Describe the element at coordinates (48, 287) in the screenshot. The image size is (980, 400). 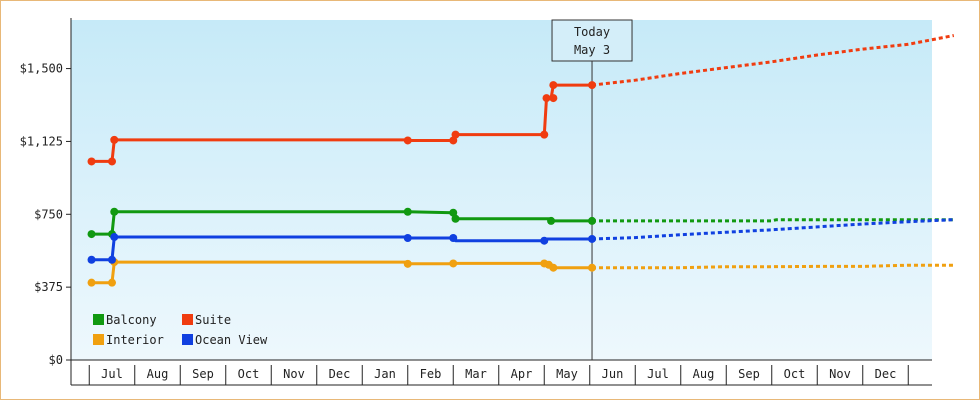
I see `y-tick-label: $375` at that location.